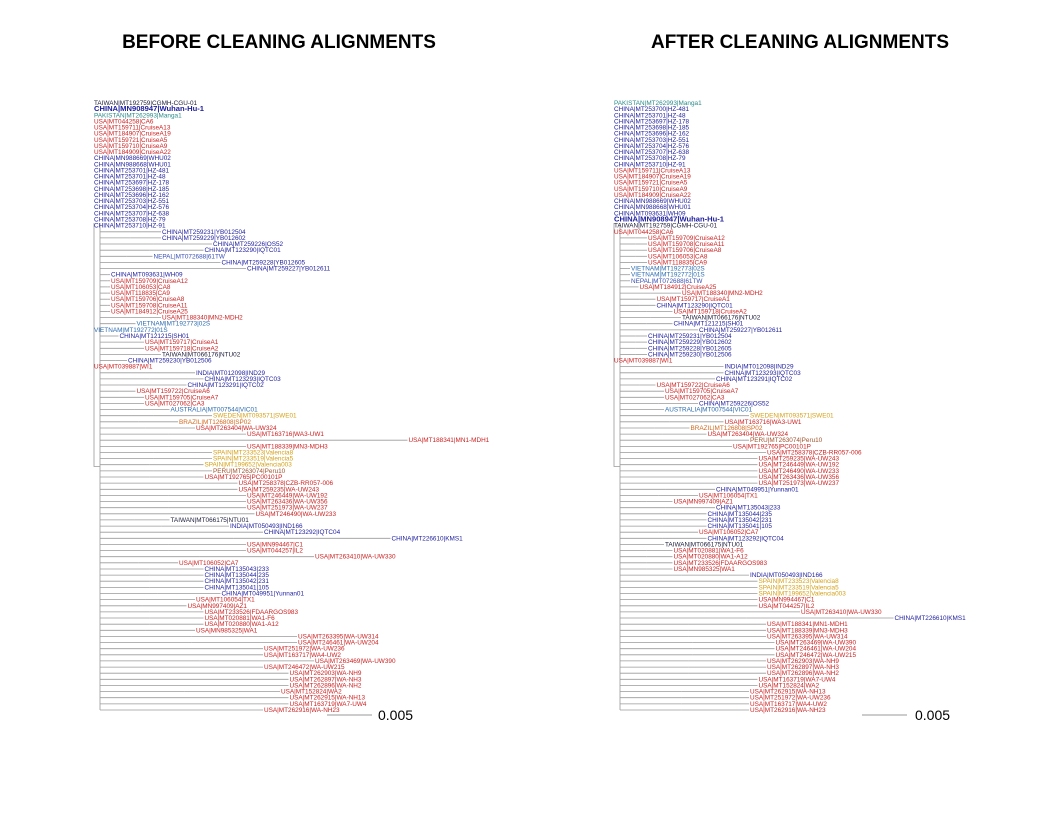 This screenshot has width=1041, height=831. What do you see at coordinates (686, 238) in the screenshot?
I see `tip-label: USA|MT159709|CruiseA12` at bounding box center [686, 238].